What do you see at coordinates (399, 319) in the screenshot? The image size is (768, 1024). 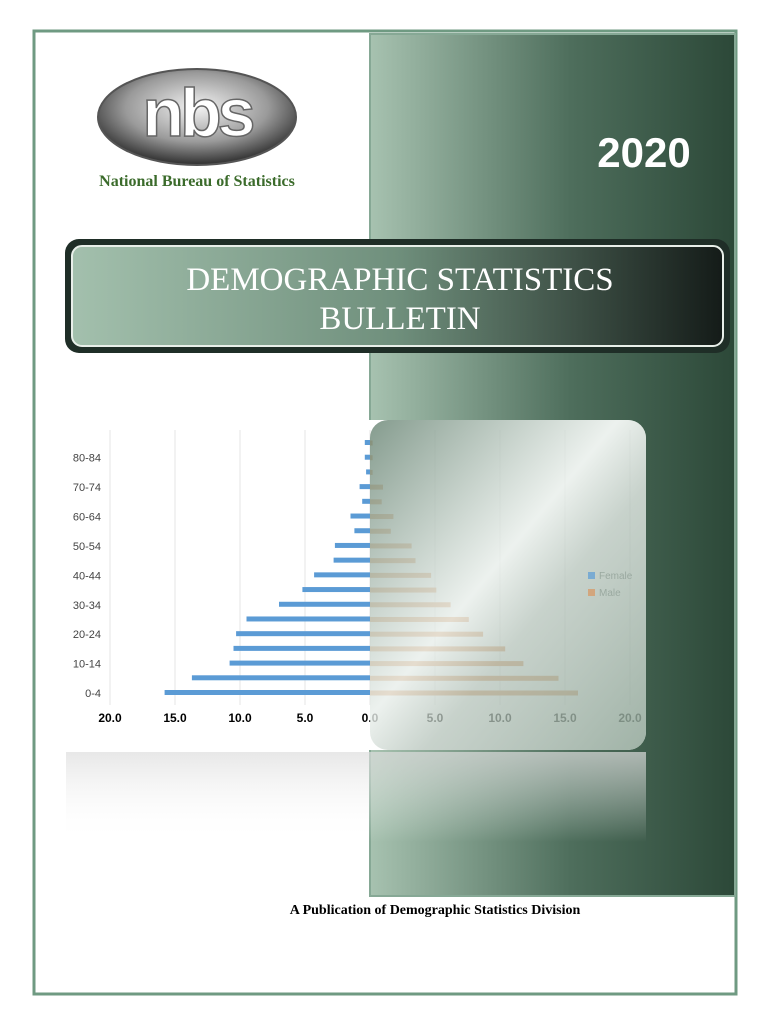 I see `title-line: BULLETIN` at bounding box center [399, 319].